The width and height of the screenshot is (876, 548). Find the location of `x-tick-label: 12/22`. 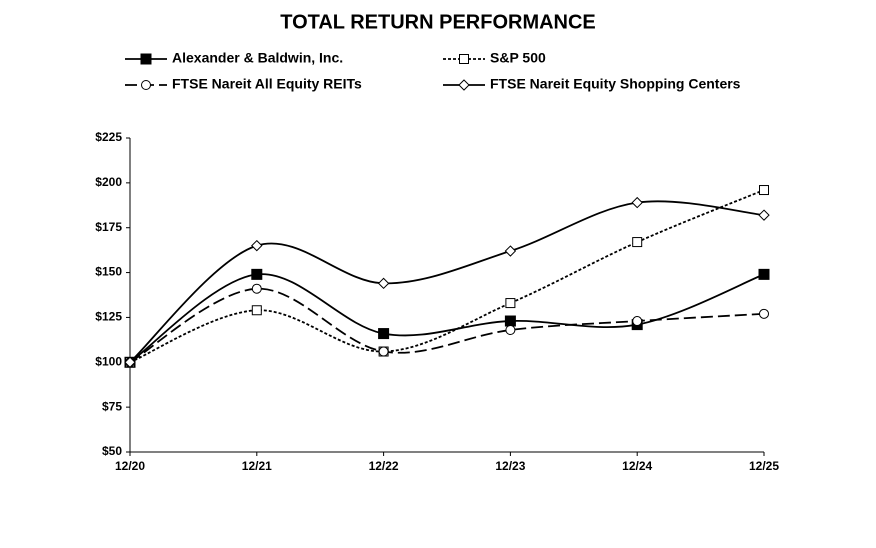

x-tick-label: 12/22 is located at coordinates (384, 466).